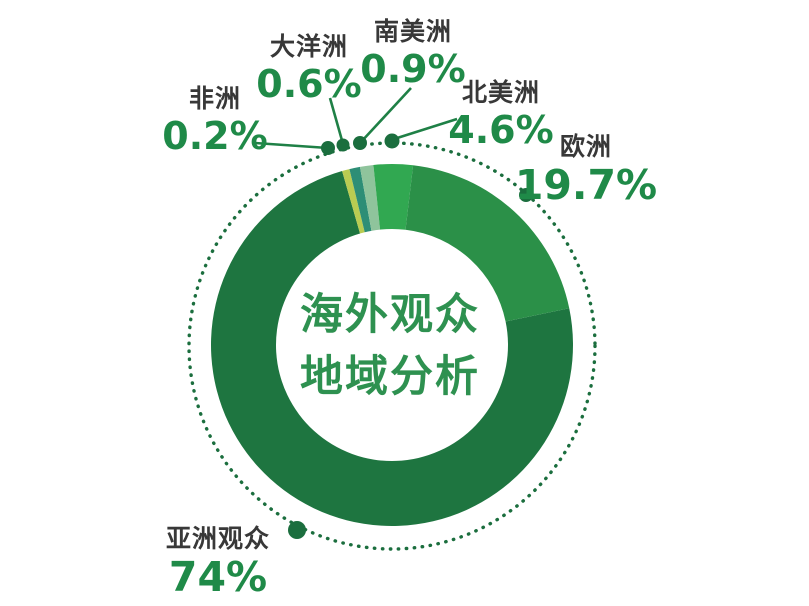  Describe the element at coordinates (392, 141) in the screenshot. I see `anchor-dot-north-america` at that location.